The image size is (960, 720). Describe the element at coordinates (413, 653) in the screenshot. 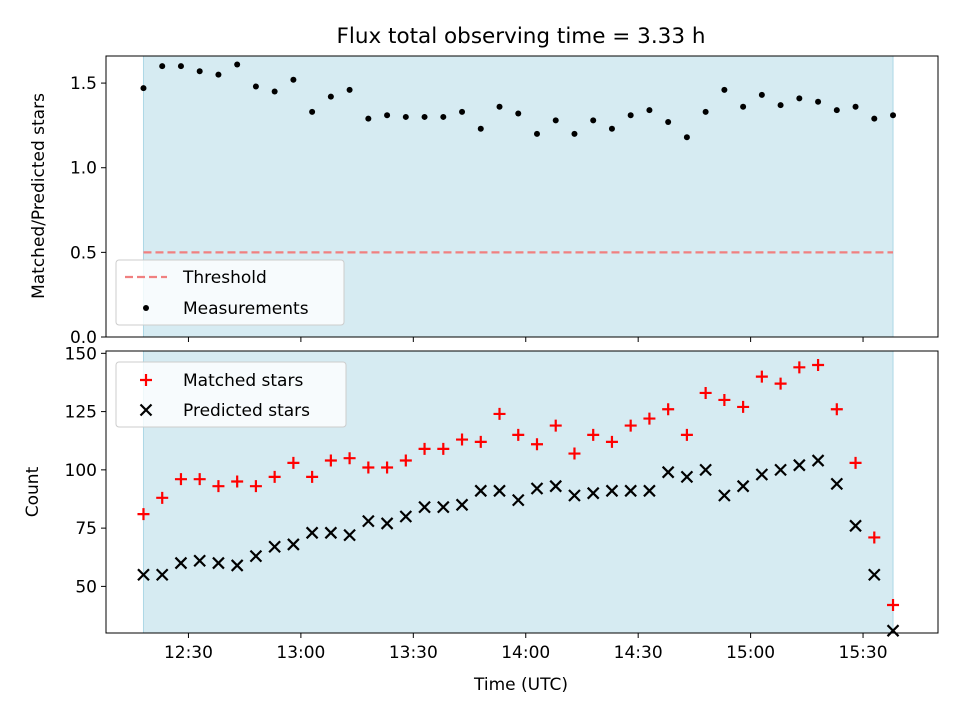

I see `x-tick-label: 13:30` at that location.